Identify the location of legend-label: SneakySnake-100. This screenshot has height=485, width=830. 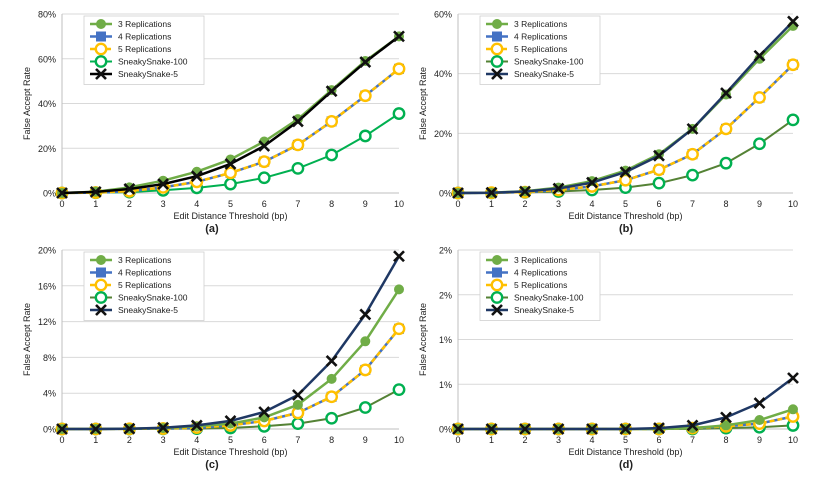
(549, 62).